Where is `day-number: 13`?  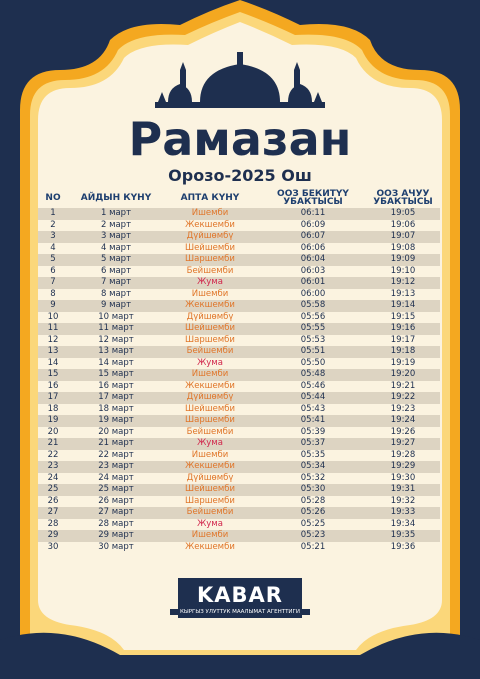 day-number: 13 is located at coordinates (53, 351).